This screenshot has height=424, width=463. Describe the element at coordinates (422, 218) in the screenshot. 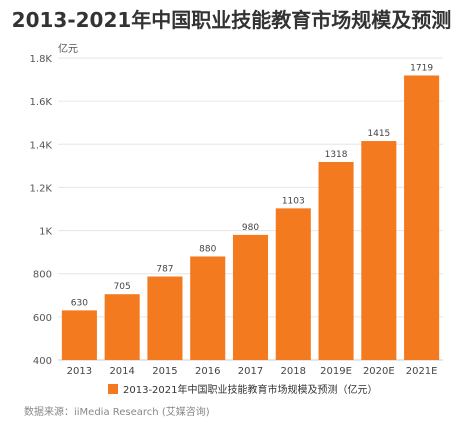

I see `bar-2021E` at that location.